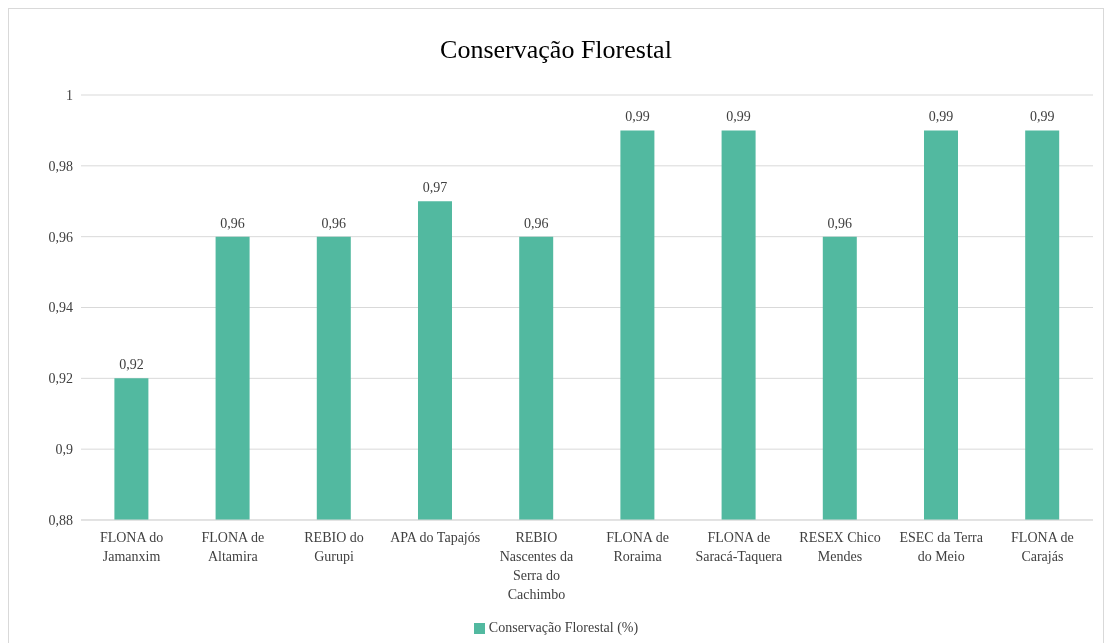 This screenshot has width=1110, height=643. I want to click on y-tick-label: 0,98, so click(60, 166).